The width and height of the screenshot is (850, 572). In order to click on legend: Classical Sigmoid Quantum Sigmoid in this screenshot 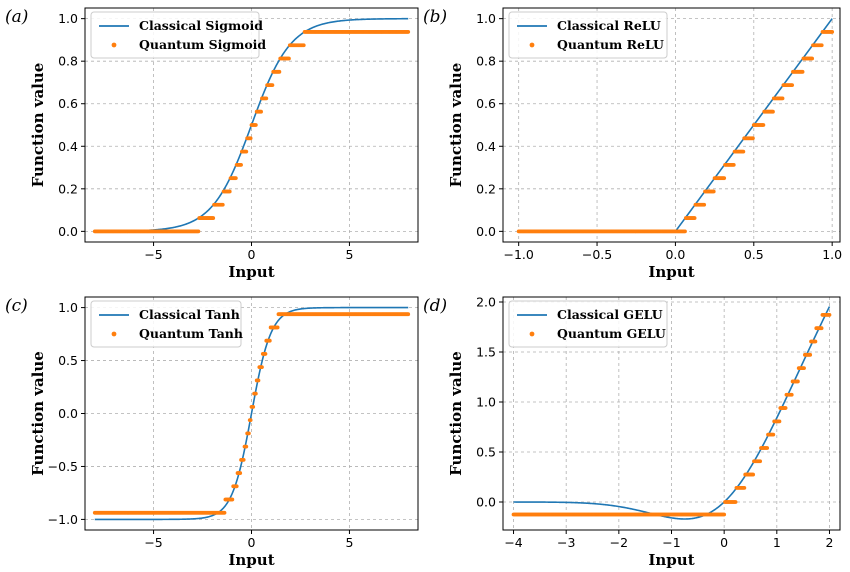, I will do `click(178, 35)`.